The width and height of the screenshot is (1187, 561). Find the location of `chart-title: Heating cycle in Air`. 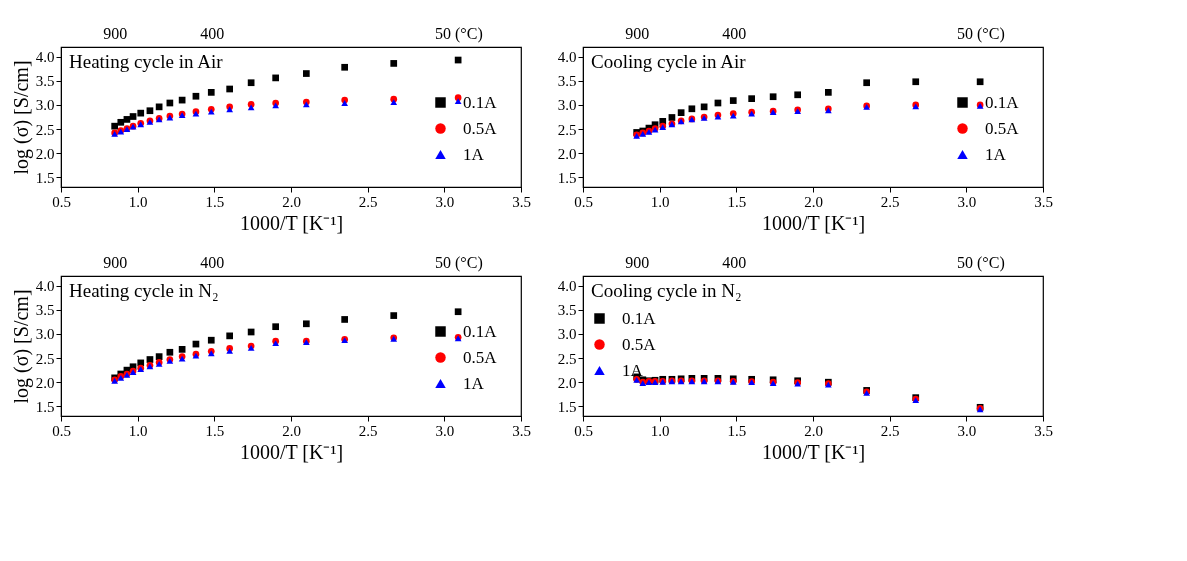

chart-title: Heating cycle in Air is located at coordinates (146, 61).